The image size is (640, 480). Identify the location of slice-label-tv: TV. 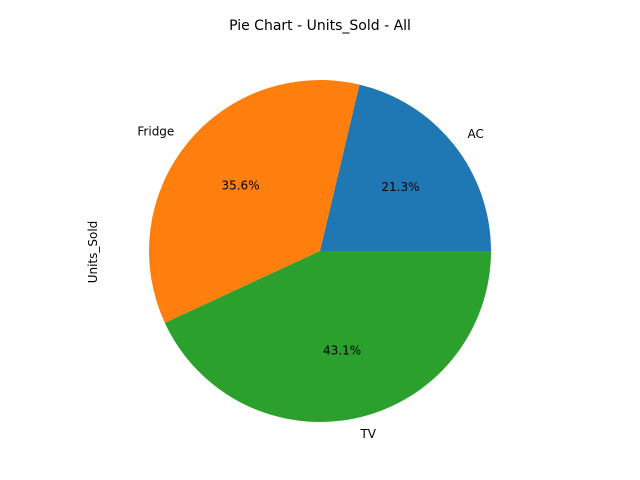
(367, 434).